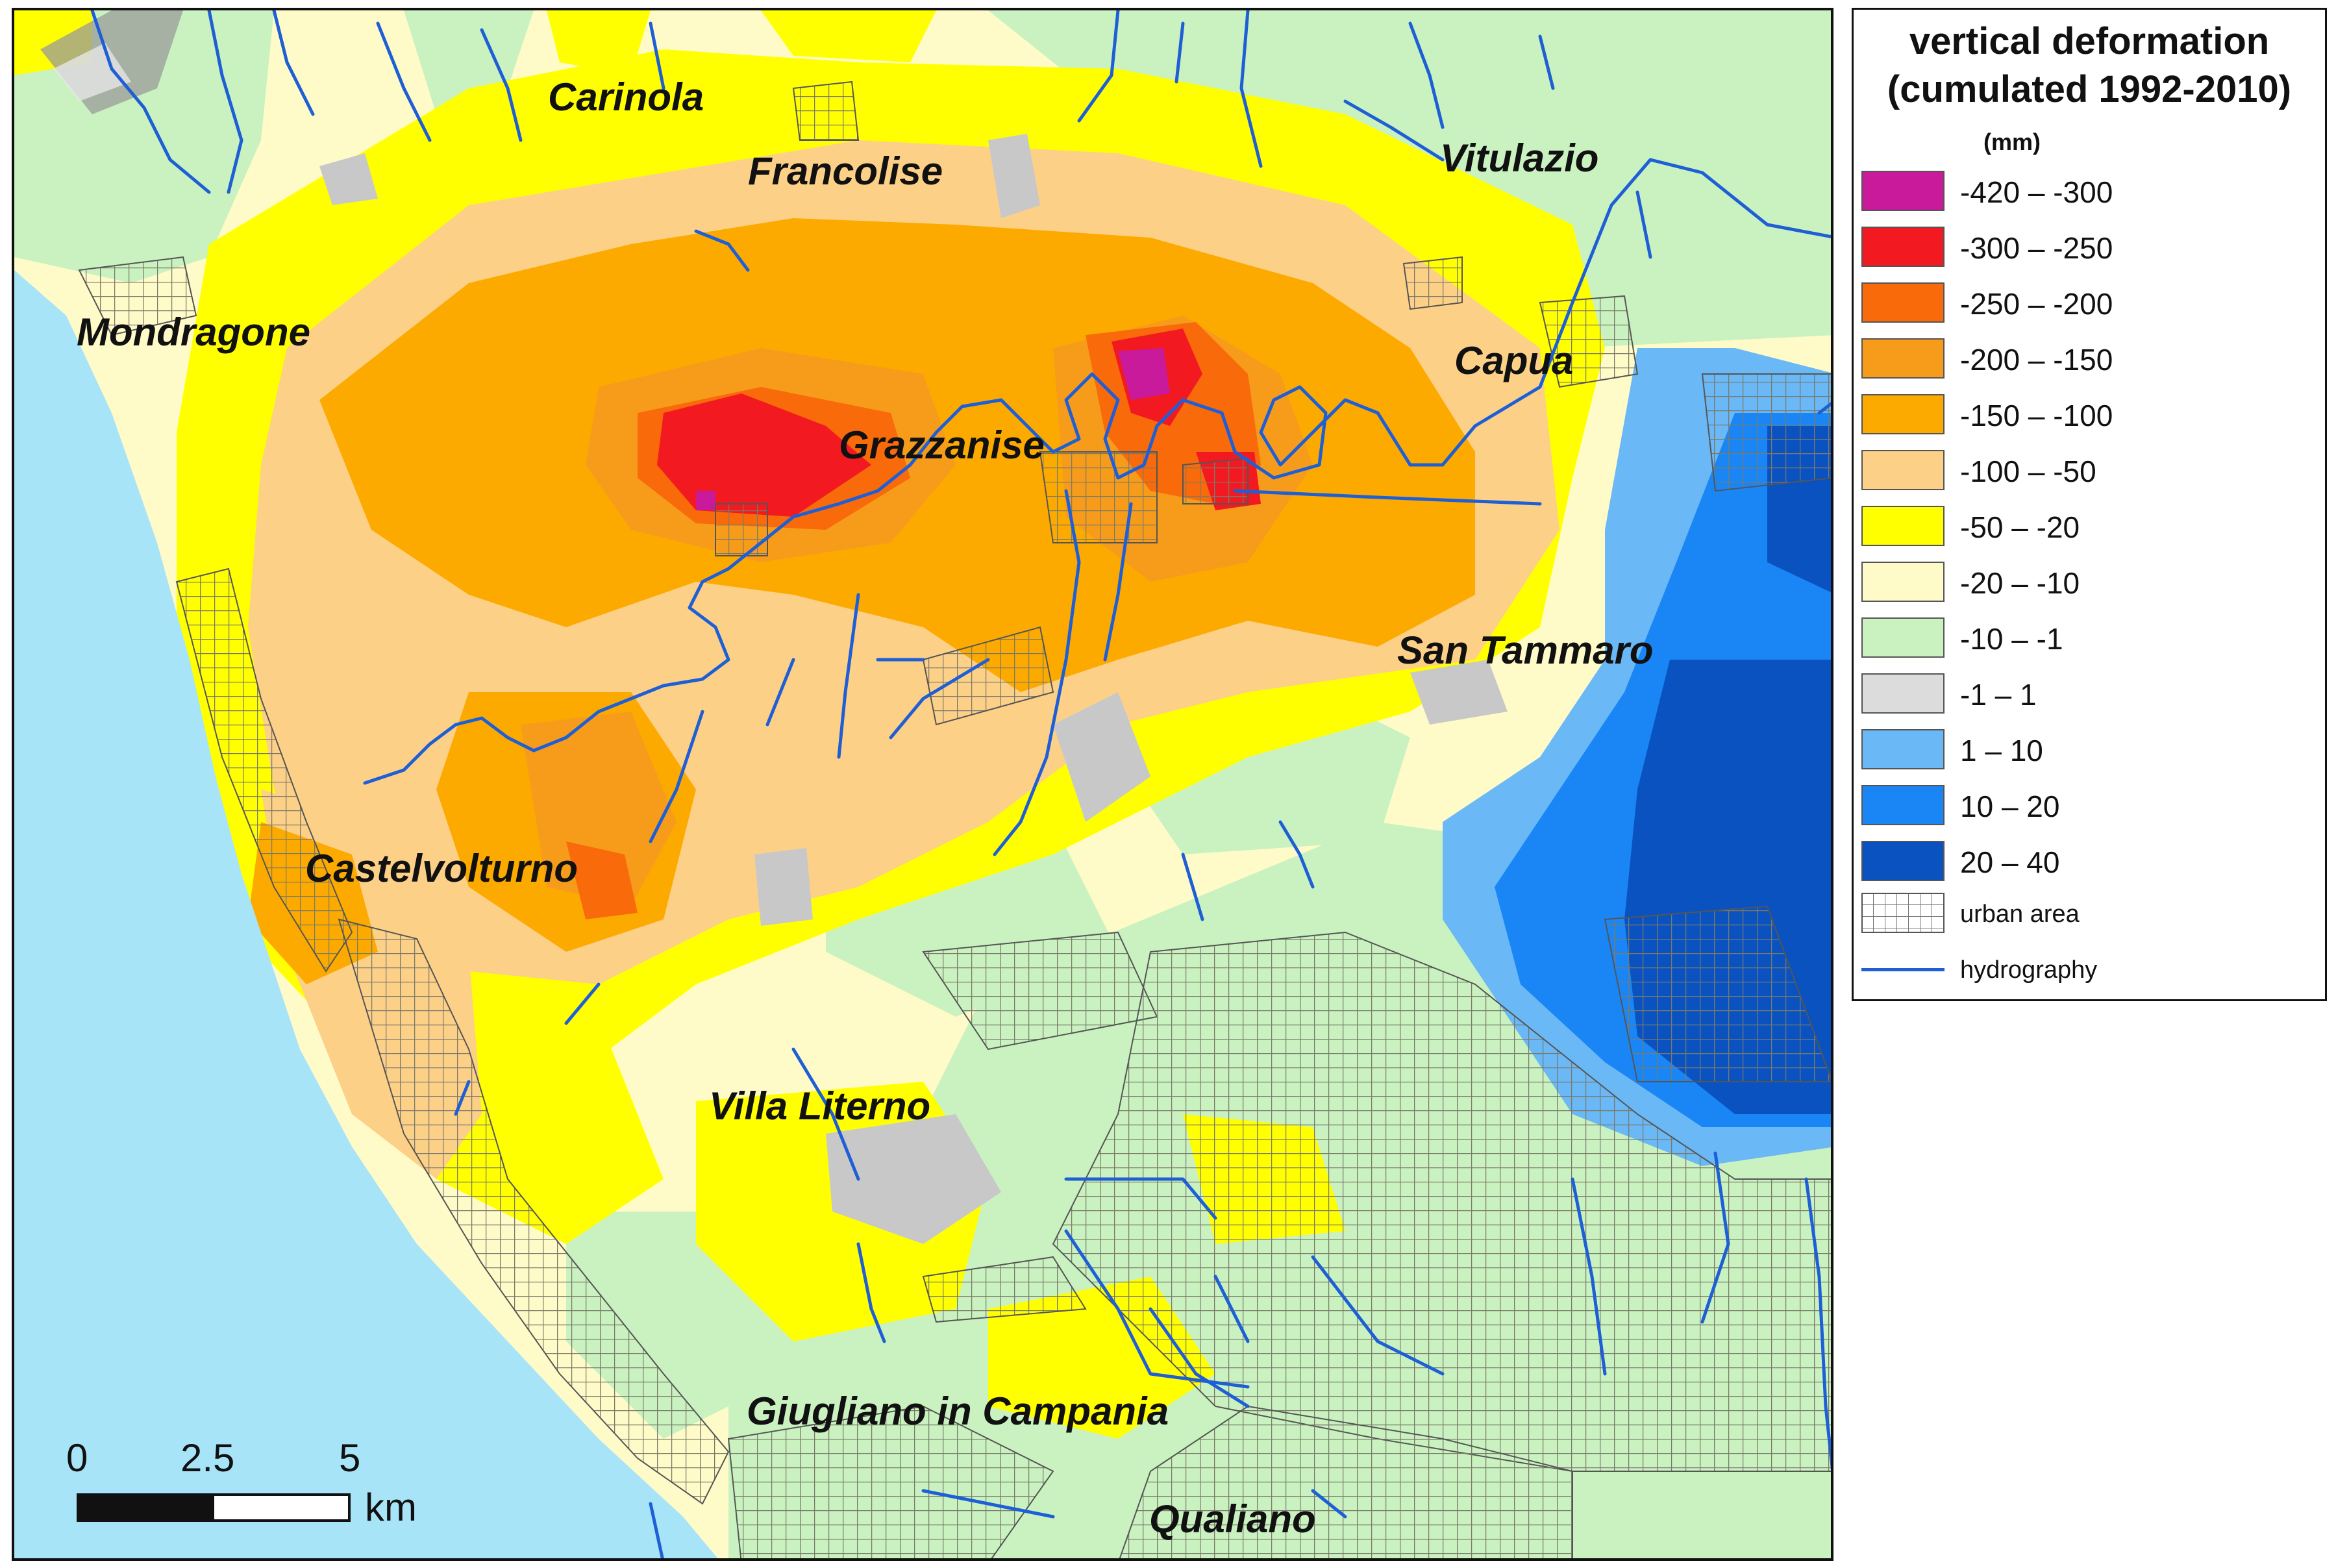  Describe the element at coordinates (1903, 913) in the screenshot. I see `urban-swatch` at that location.